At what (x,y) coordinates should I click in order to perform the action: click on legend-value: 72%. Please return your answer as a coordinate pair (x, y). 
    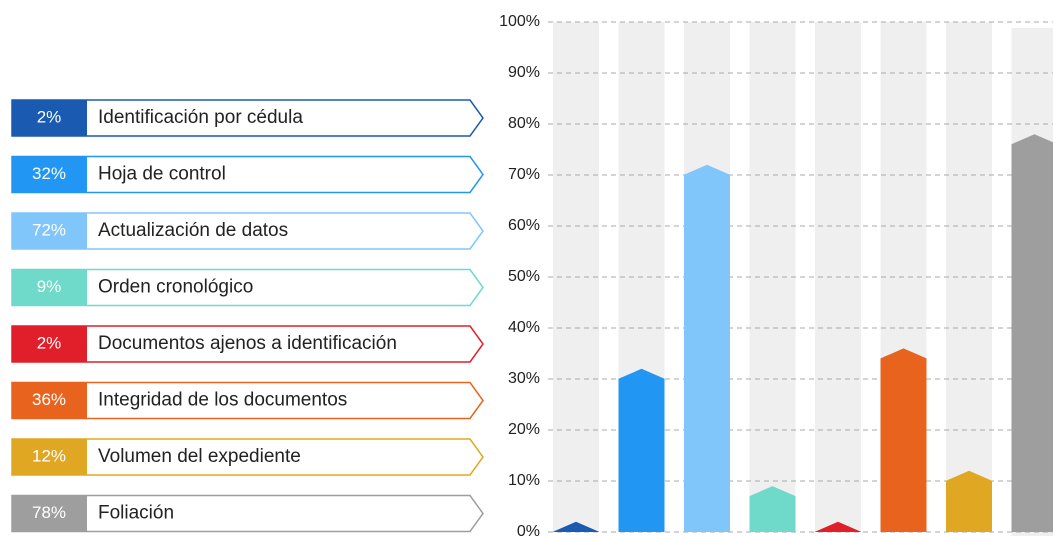
    Looking at the image, I should click on (49, 229).